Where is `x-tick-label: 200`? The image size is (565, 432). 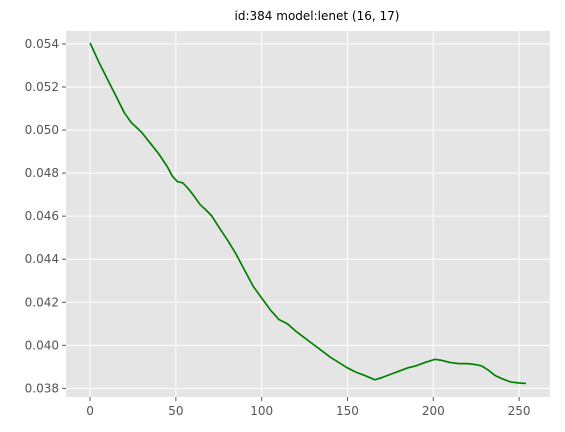 x-tick-label: 200 is located at coordinates (433, 411).